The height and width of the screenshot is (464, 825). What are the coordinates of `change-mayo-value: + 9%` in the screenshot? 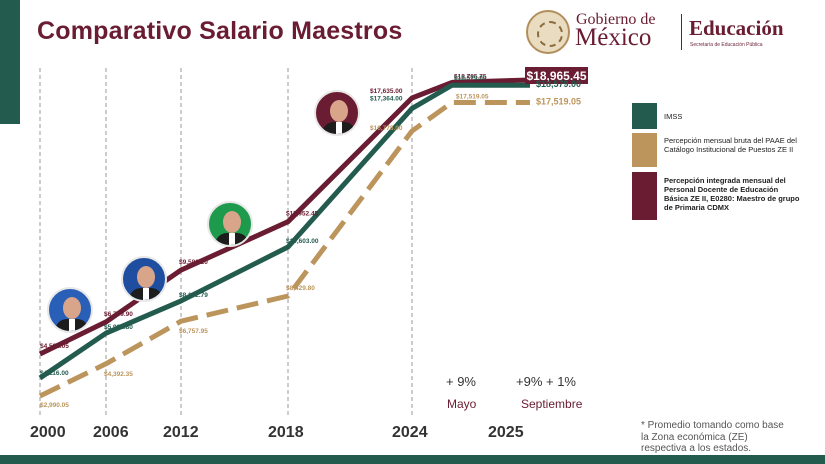 It's located at (461, 381).